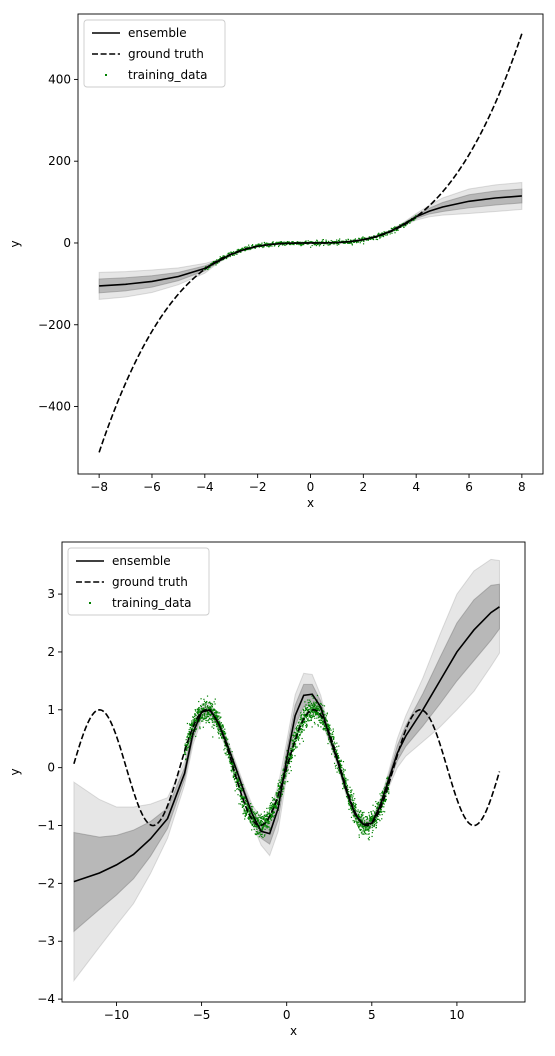  Describe the element at coordinates (46, 826) in the screenshot. I see `y-tick-label: −1` at that location.